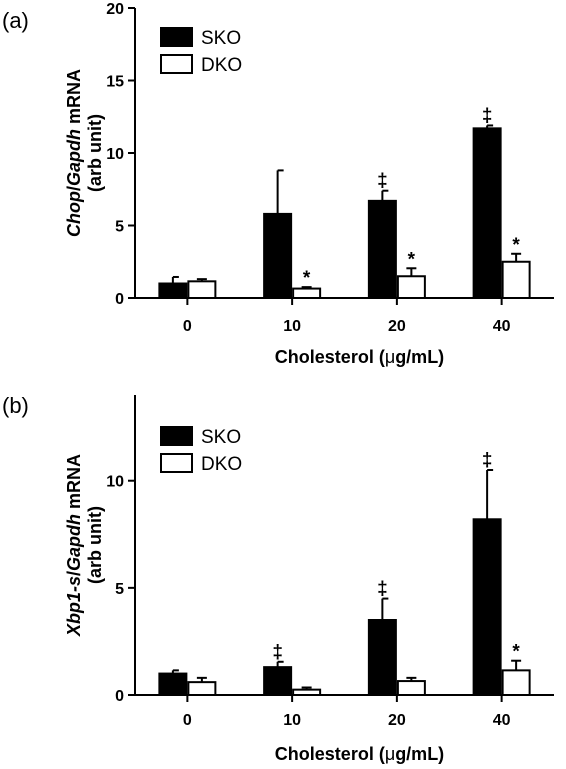 Image resolution: width=566 pixels, height=769 pixels. I want to click on y-axis-label: Xbp1-s/Gapdh mRNA, so click(74, 545).